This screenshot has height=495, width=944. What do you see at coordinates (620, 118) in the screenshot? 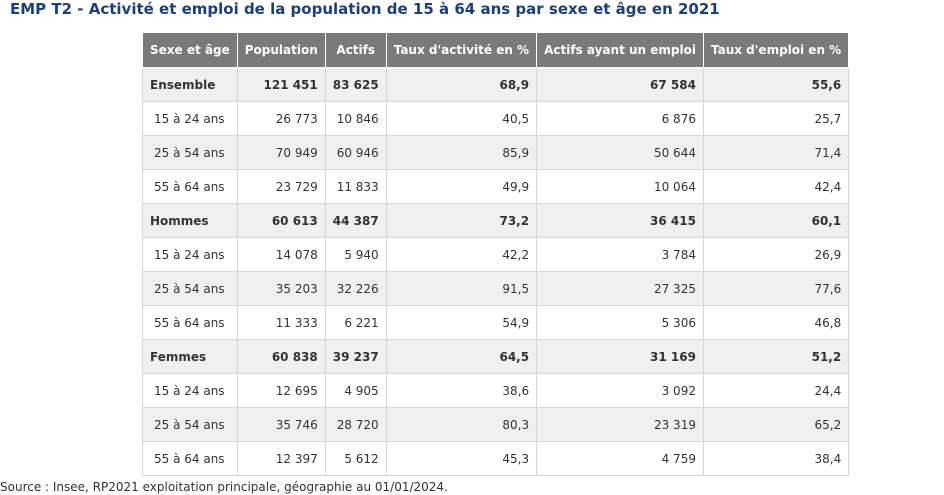
I see `cell-actifs-emploi: 6 876` at bounding box center [620, 118].